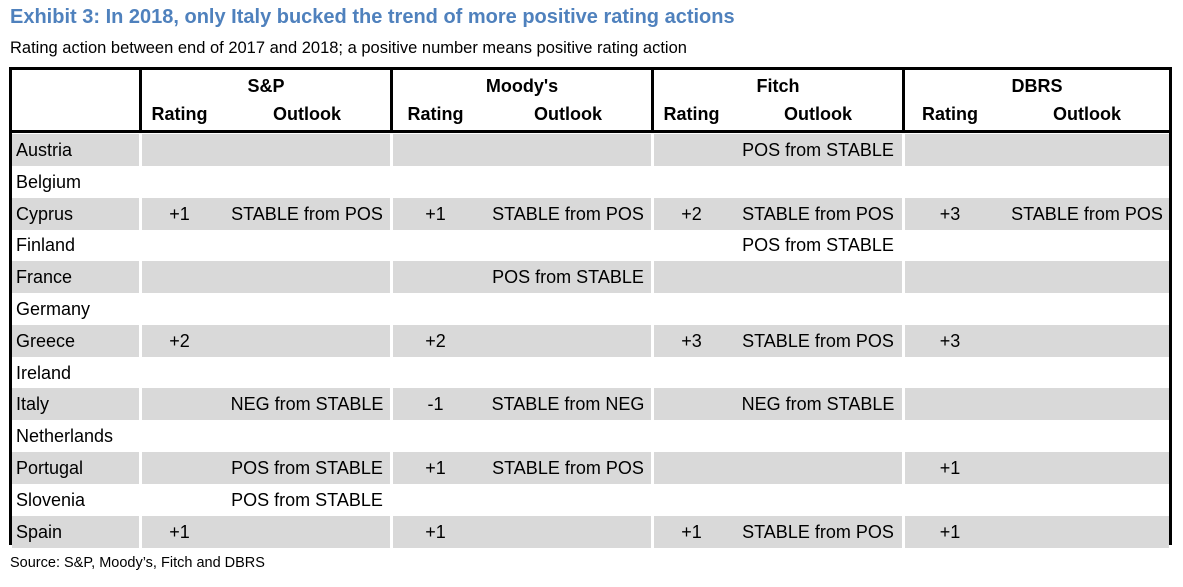 The width and height of the screenshot is (1183, 587). Describe the element at coordinates (44, 150) in the screenshot. I see `cell-country: Austria` at that location.